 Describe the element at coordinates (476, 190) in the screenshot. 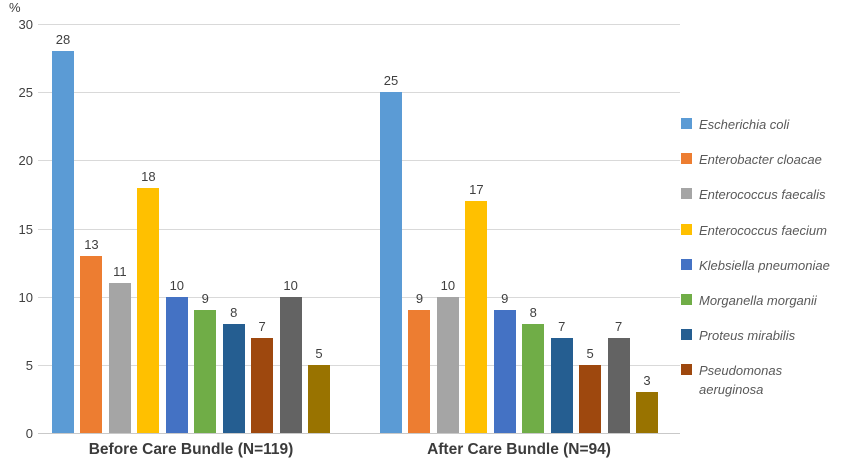

I see `bar-value-label: 17` at that location.